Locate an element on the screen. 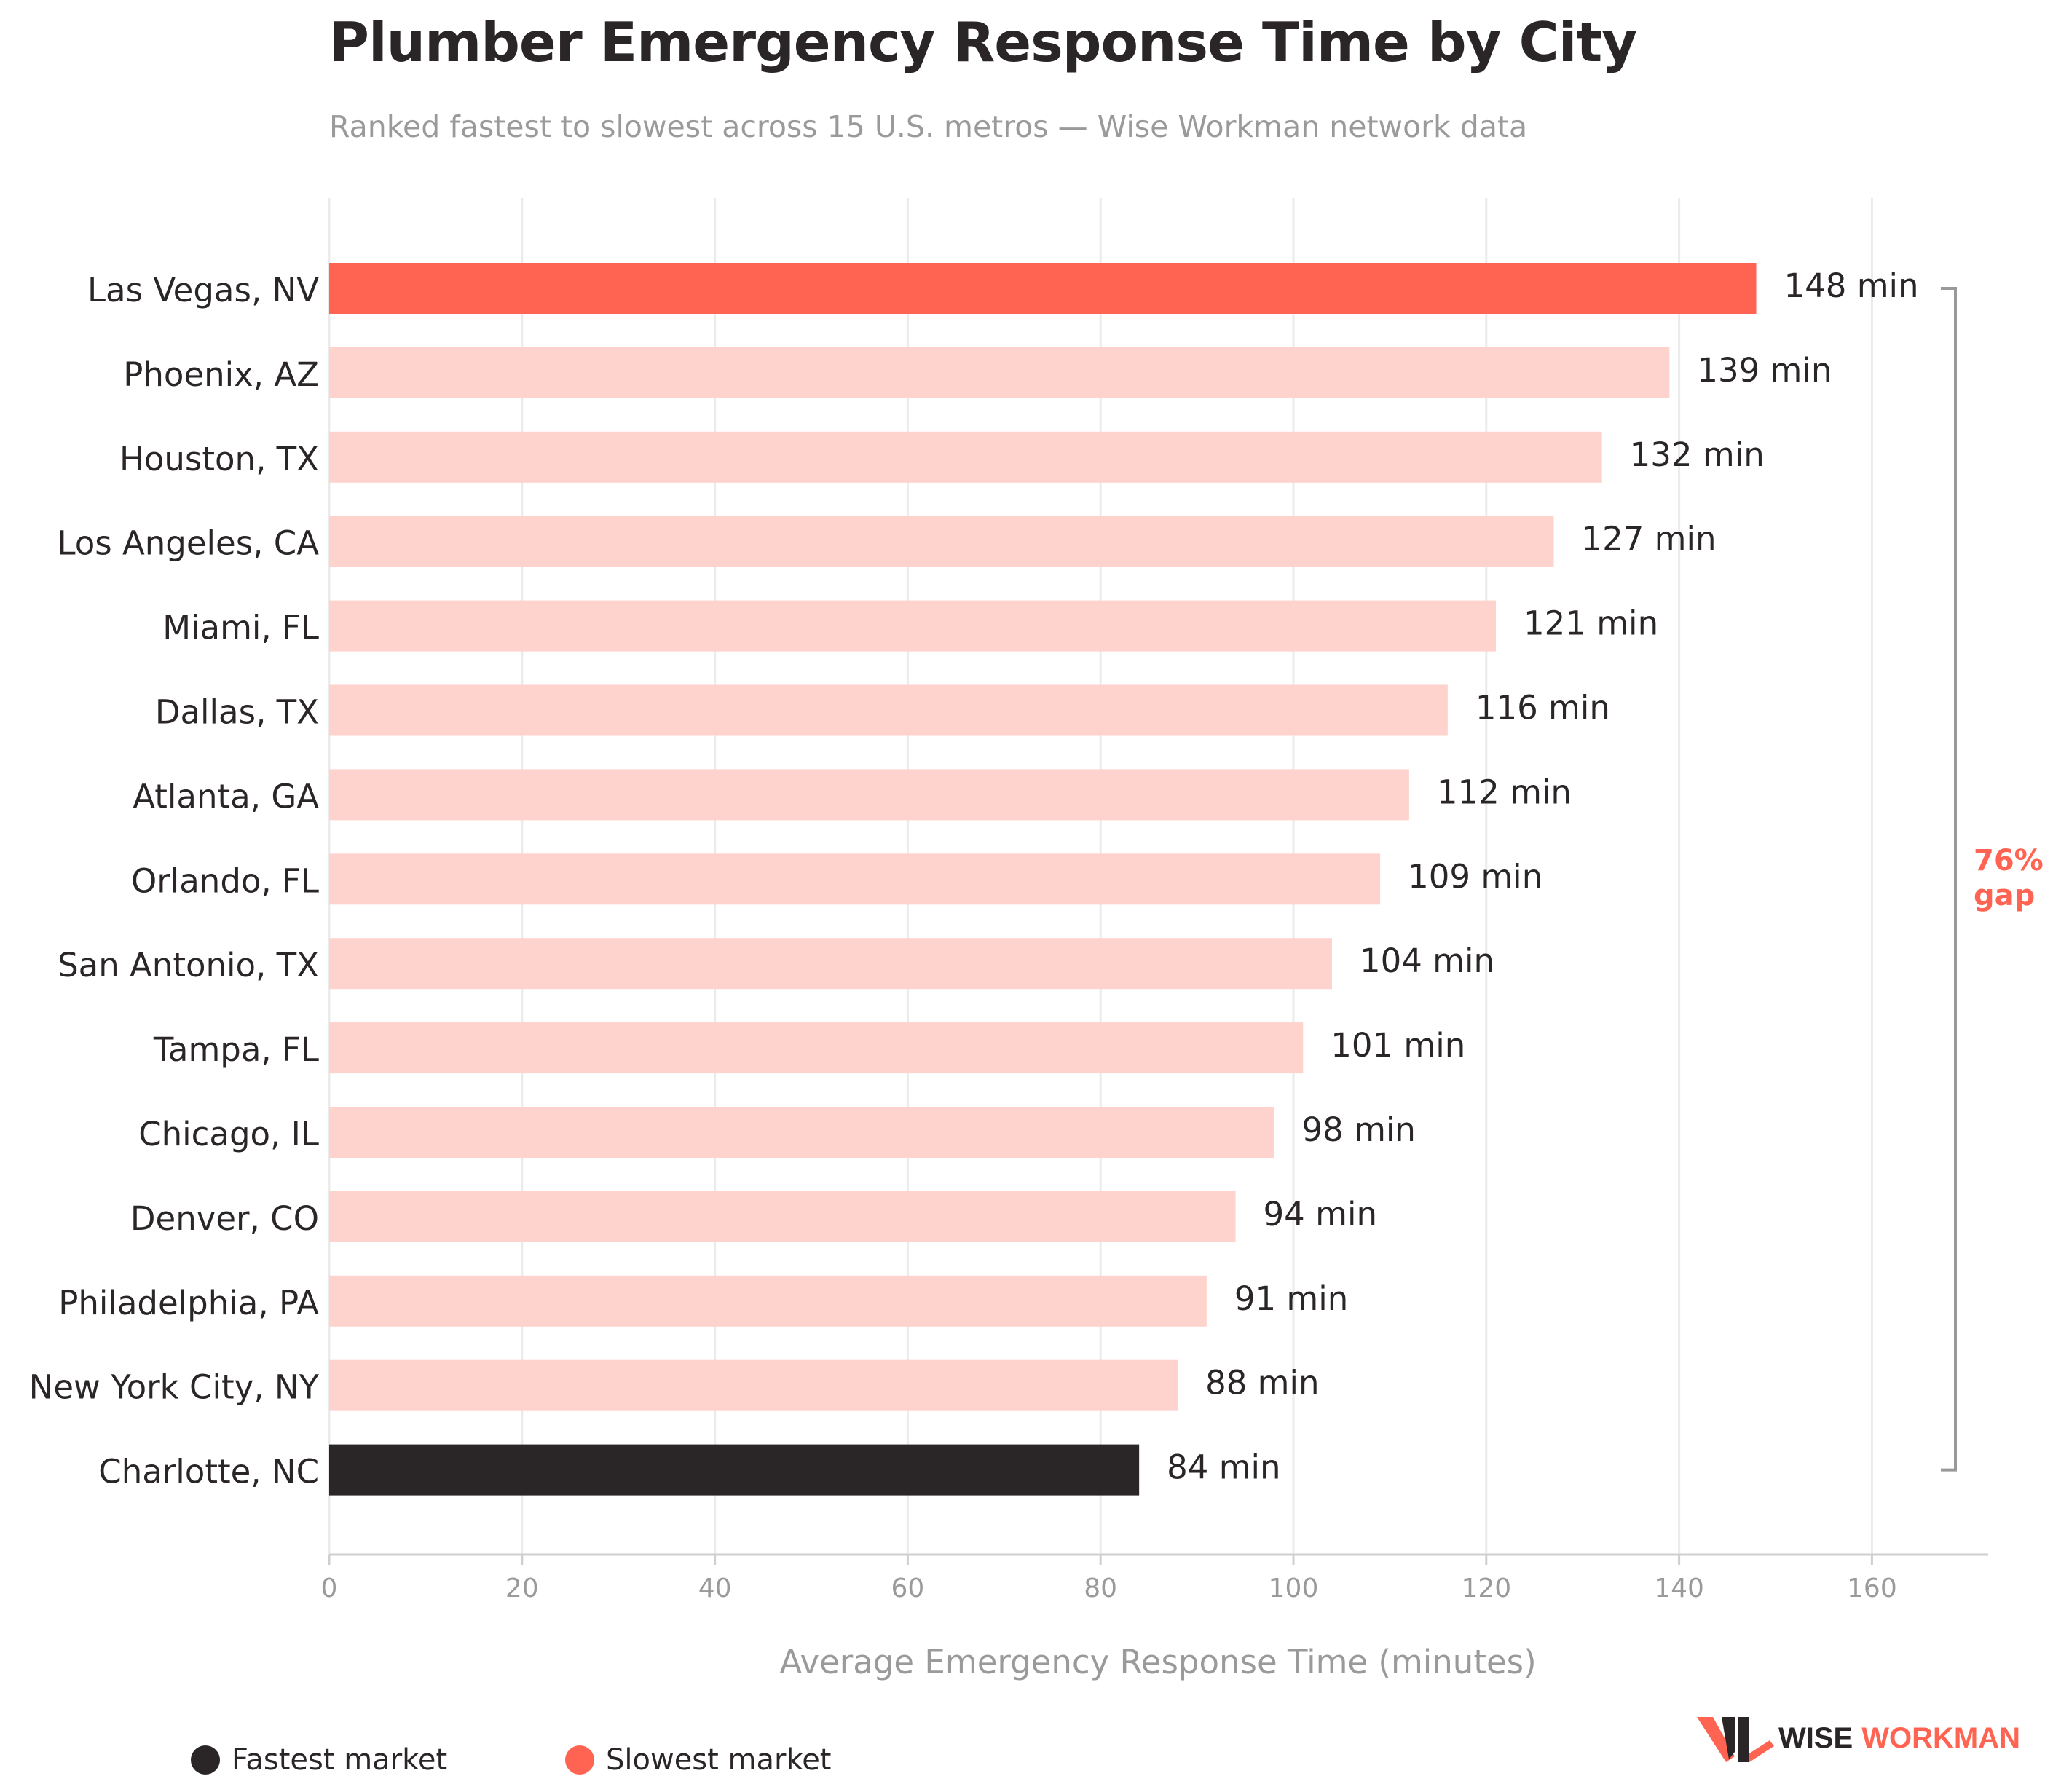  wise-workman-logo: WISE WORKMAN is located at coordinates (1861, 1738).